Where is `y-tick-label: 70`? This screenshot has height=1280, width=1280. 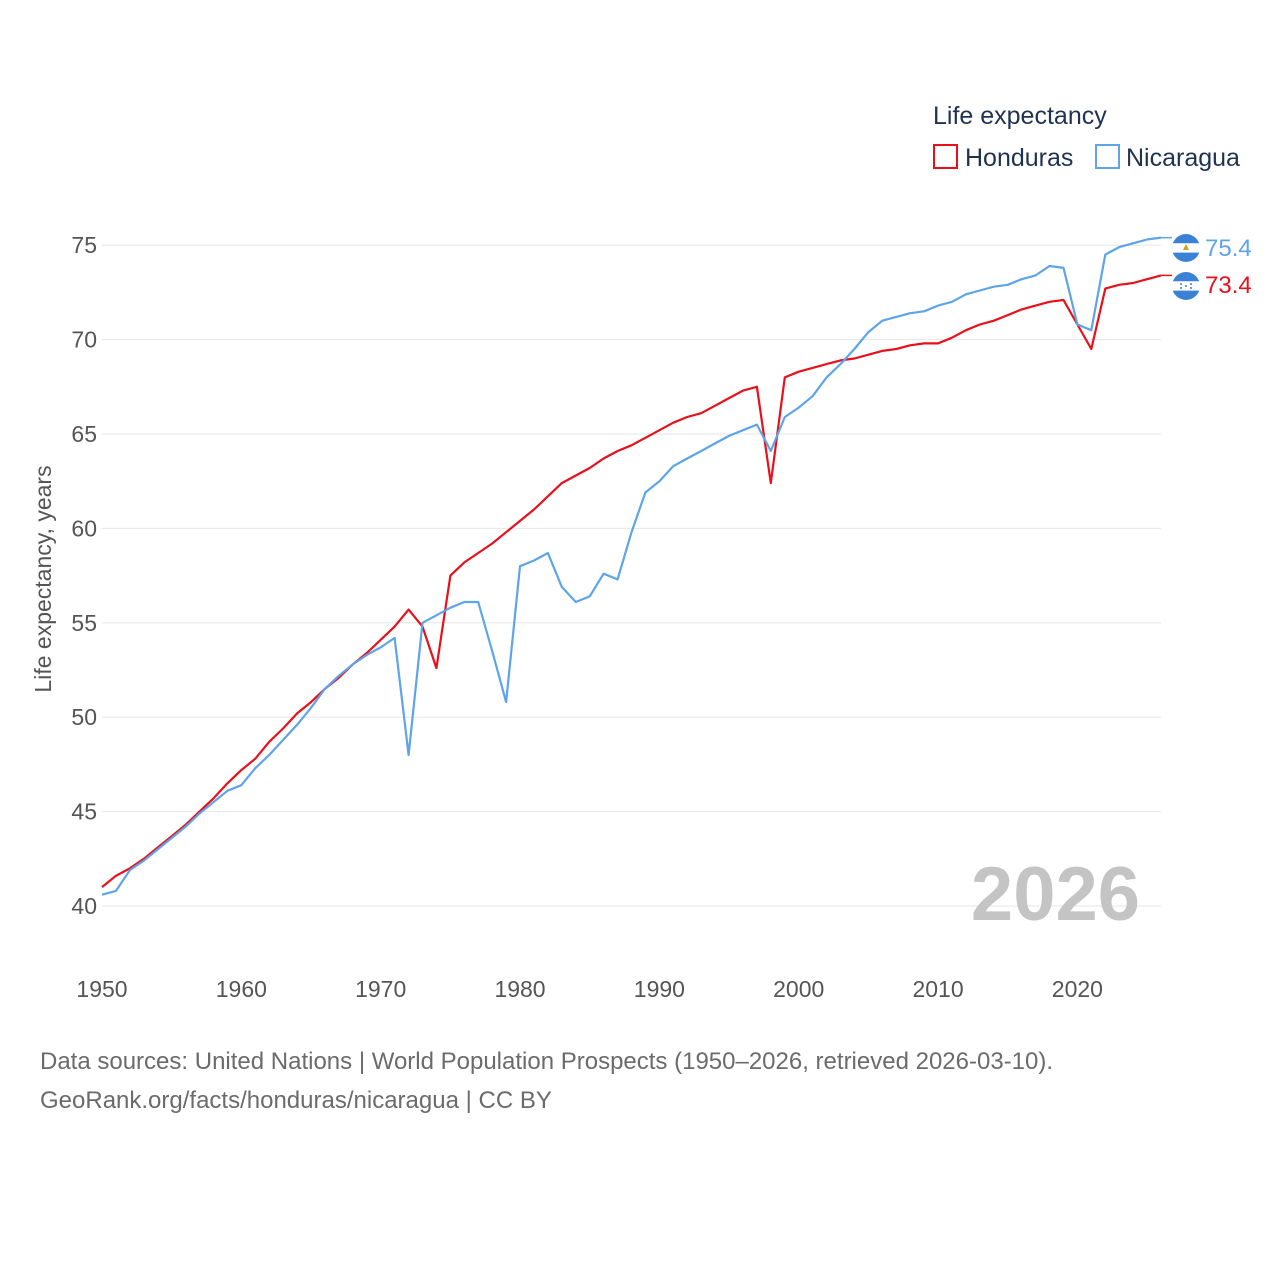
y-tick-label: 70 is located at coordinates (84, 340).